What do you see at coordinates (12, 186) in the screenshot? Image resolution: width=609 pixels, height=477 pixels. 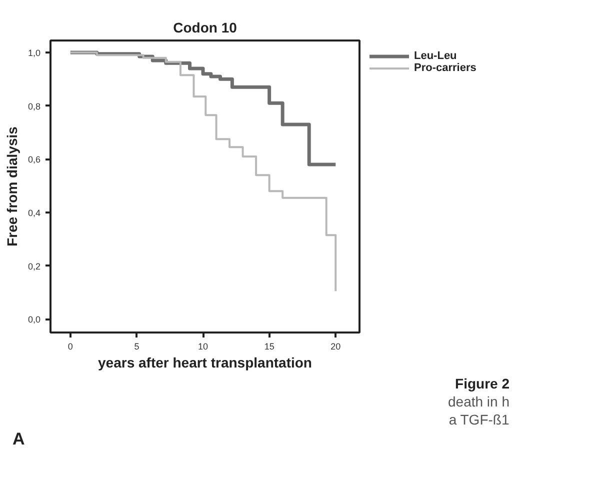 I see `y-axis-title: Free from dialysis` at bounding box center [12, 186].